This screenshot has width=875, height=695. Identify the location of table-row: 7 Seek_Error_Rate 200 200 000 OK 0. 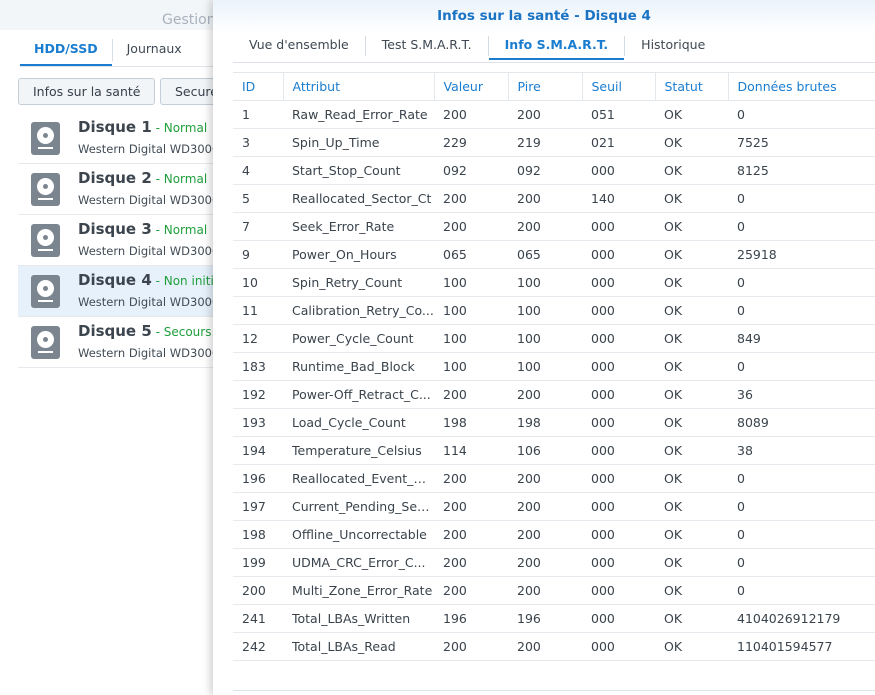
(554, 226).